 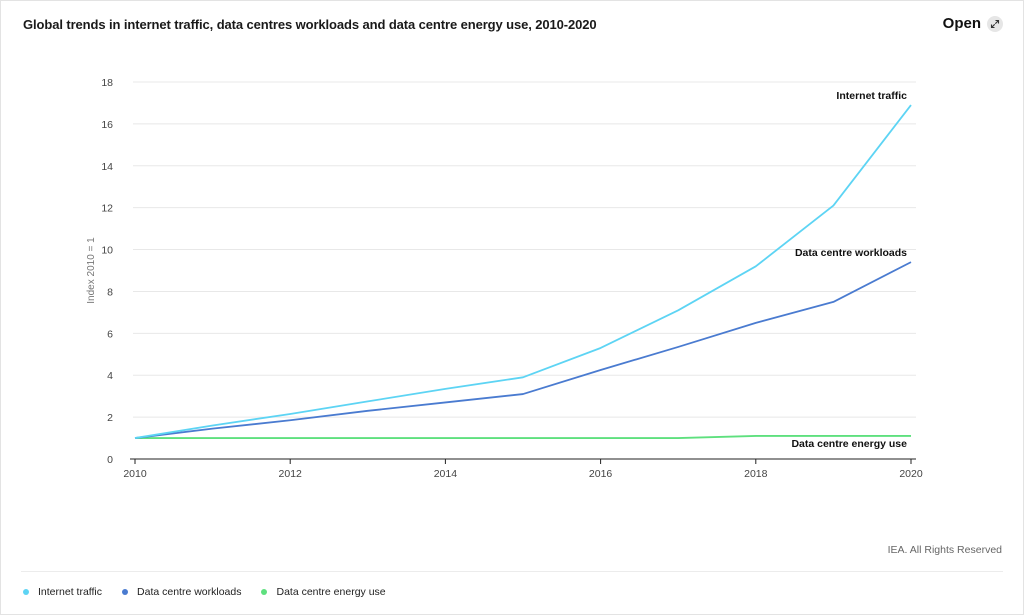 What do you see at coordinates (70, 592) in the screenshot?
I see `legend-label: Internet traffic` at bounding box center [70, 592].